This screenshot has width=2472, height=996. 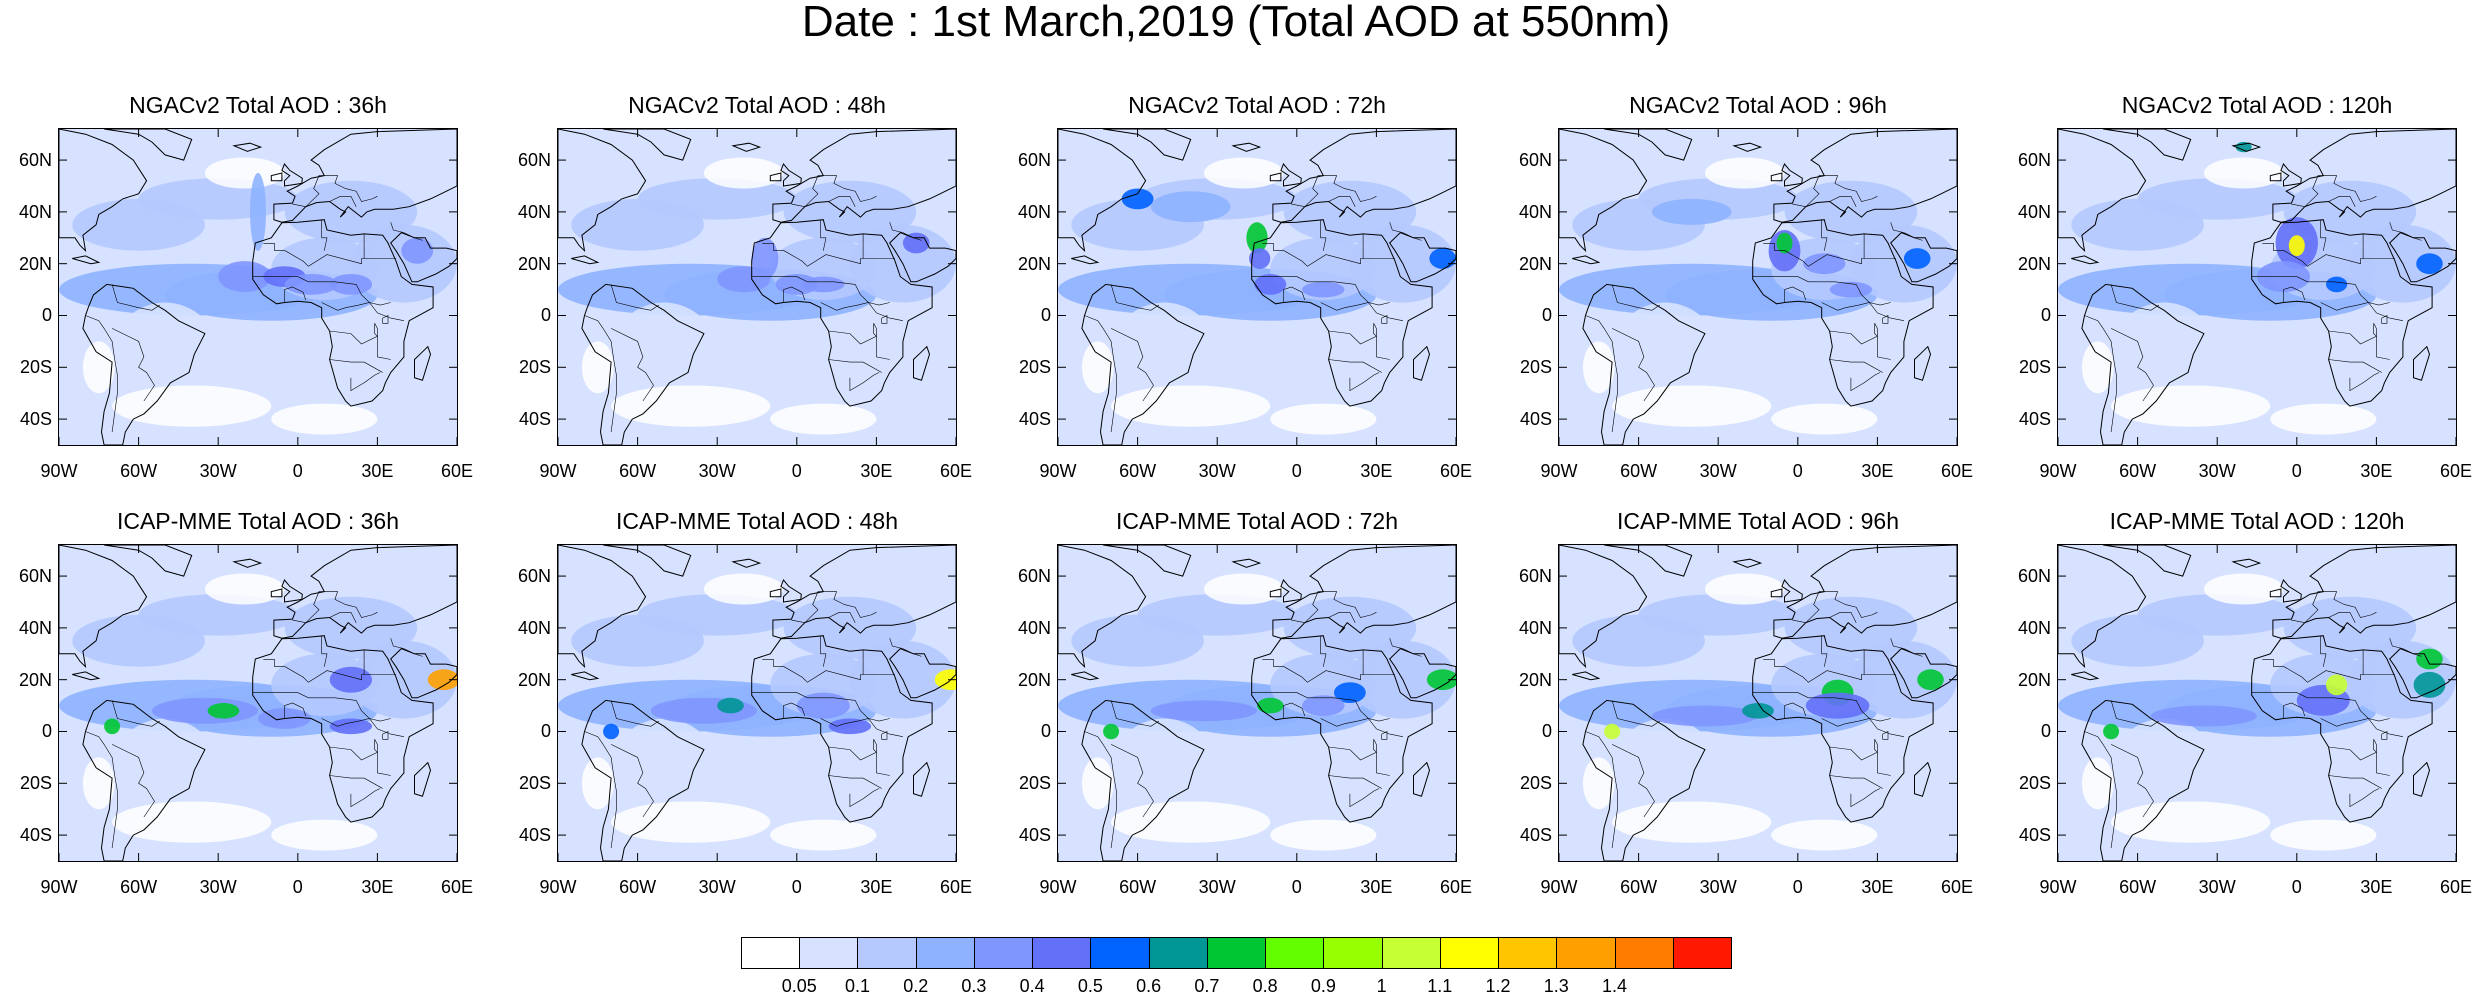 I want to click on panel-title: ICAP-MME Total AOD : 96h, so click(x=1758, y=521).